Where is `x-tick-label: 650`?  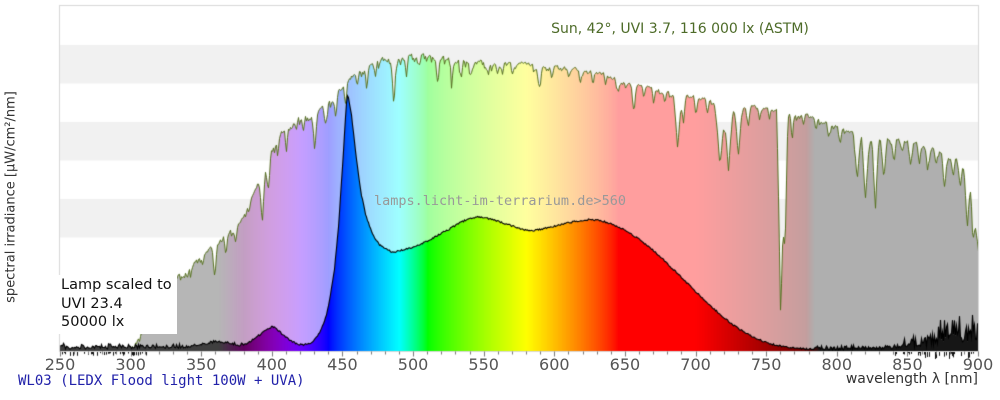 x-tick-label: 650 is located at coordinates (625, 364).